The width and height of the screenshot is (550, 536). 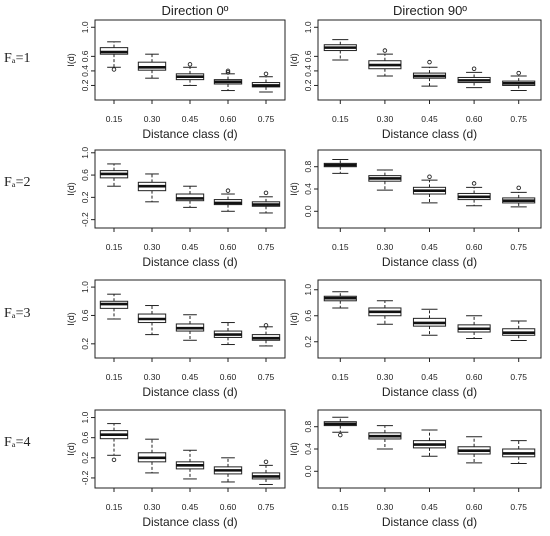 I want to click on row-labels: Fₐ=1 Fₐ=2 Fₐ=3 Fₐ=4, so click(x=17, y=250).